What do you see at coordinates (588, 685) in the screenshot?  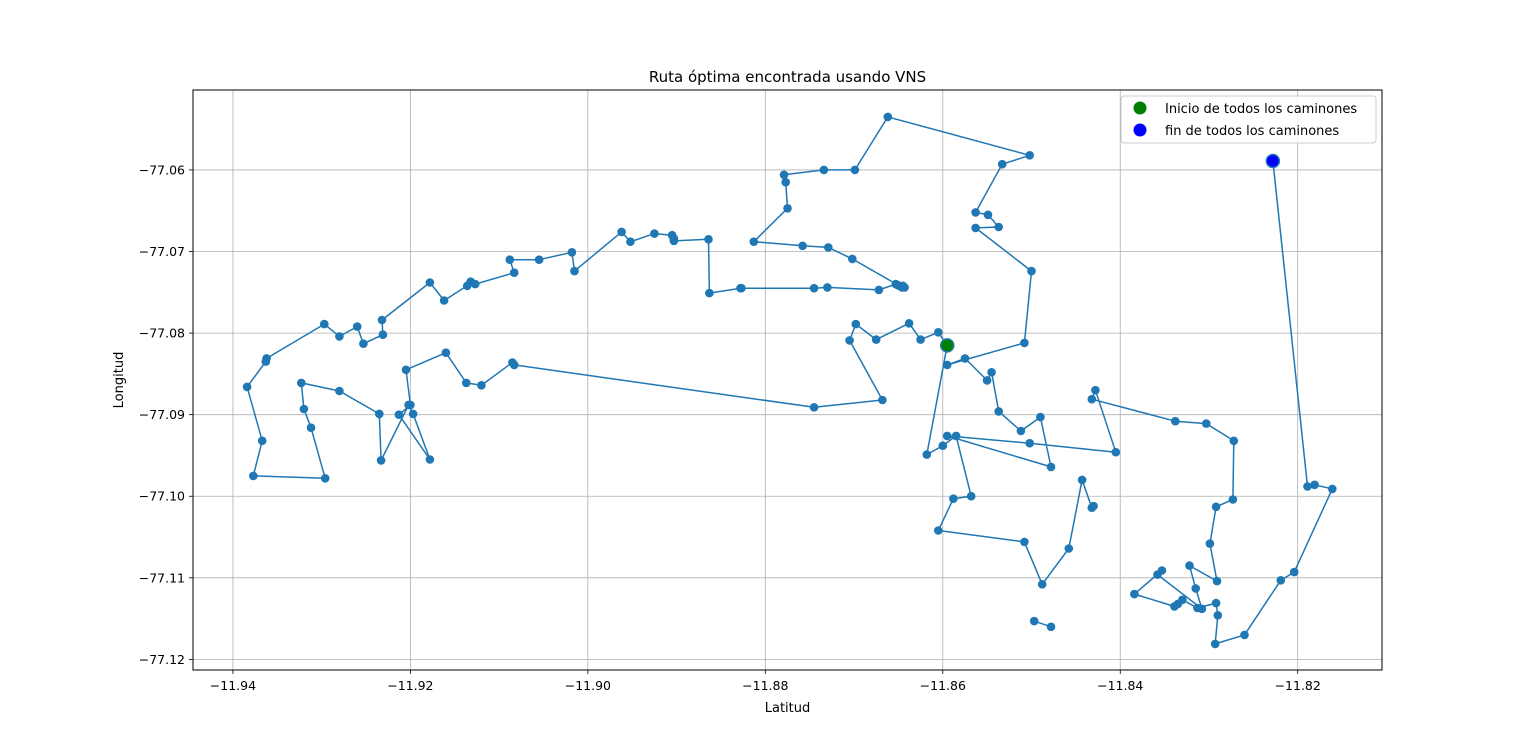 I see `x-tick-label: −11.90` at bounding box center [588, 685].